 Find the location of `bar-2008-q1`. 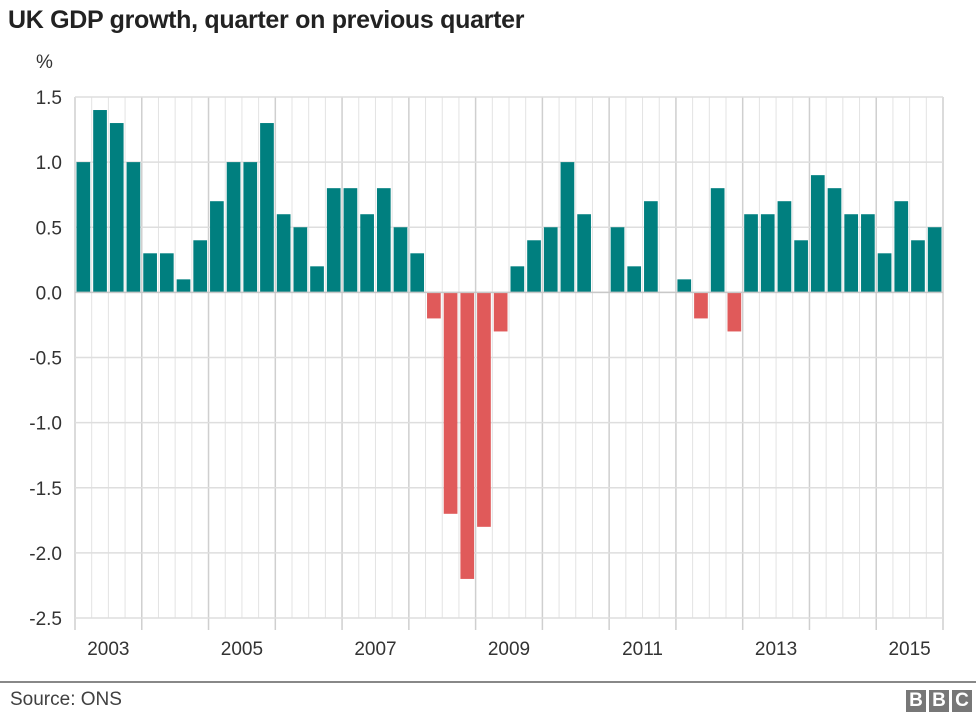

bar-2008-q1 is located at coordinates (417, 273).